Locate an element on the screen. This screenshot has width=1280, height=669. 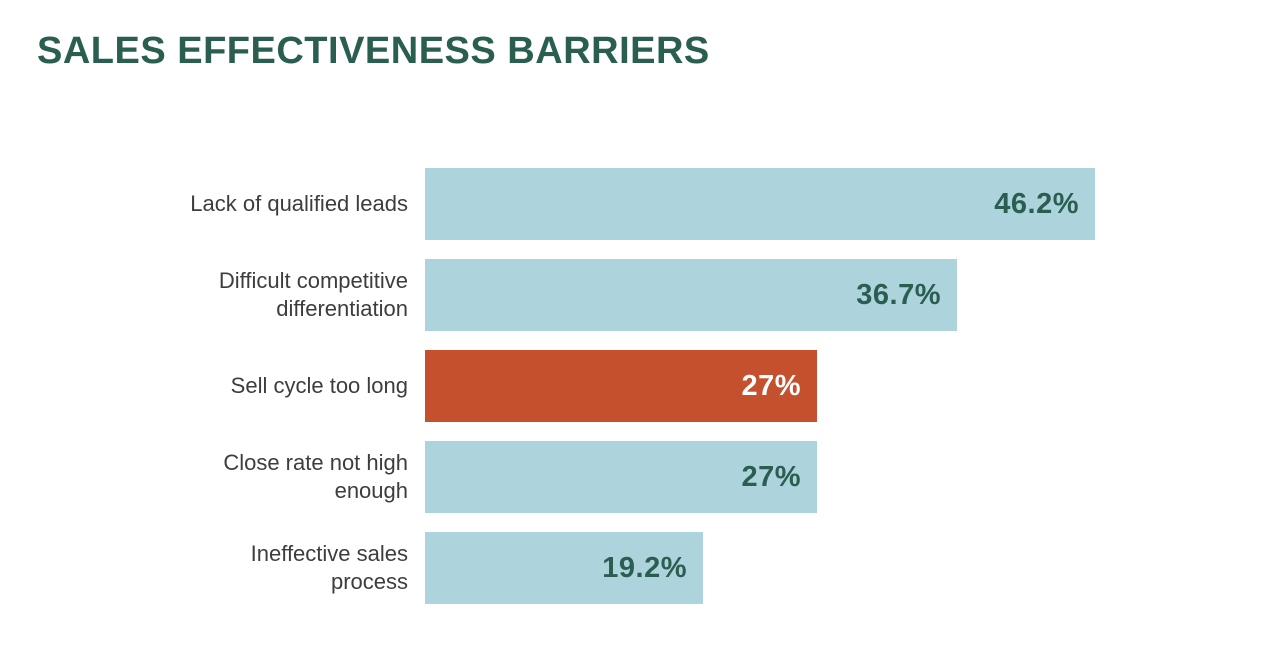
bar-row: Lack of qualified leads 46.2% is located at coordinates (640, 204).